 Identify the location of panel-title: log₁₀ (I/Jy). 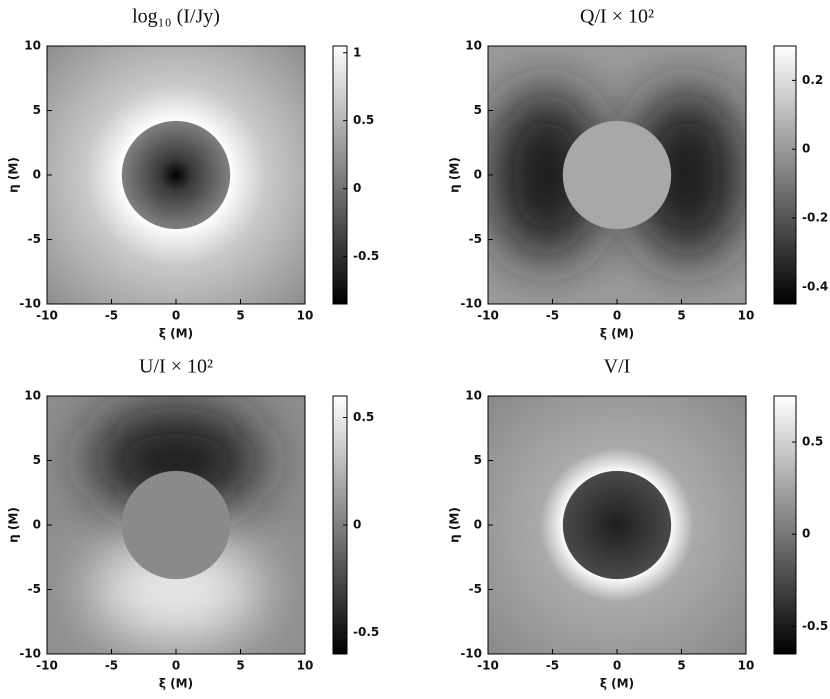
(176, 17).